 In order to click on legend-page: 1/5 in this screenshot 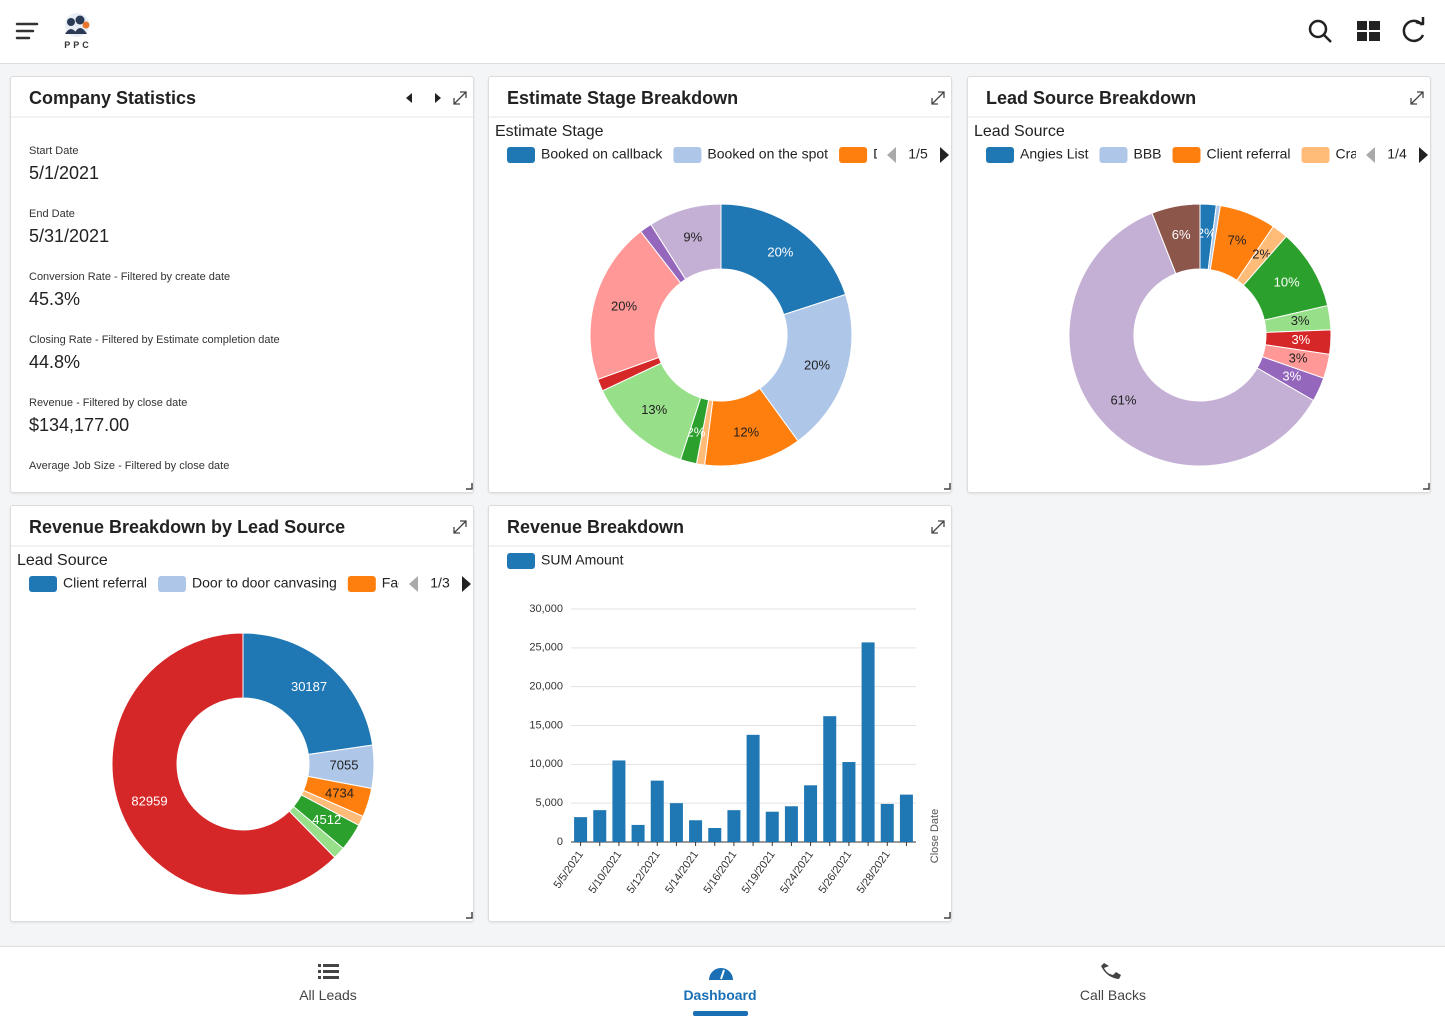, I will do `click(918, 154)`.